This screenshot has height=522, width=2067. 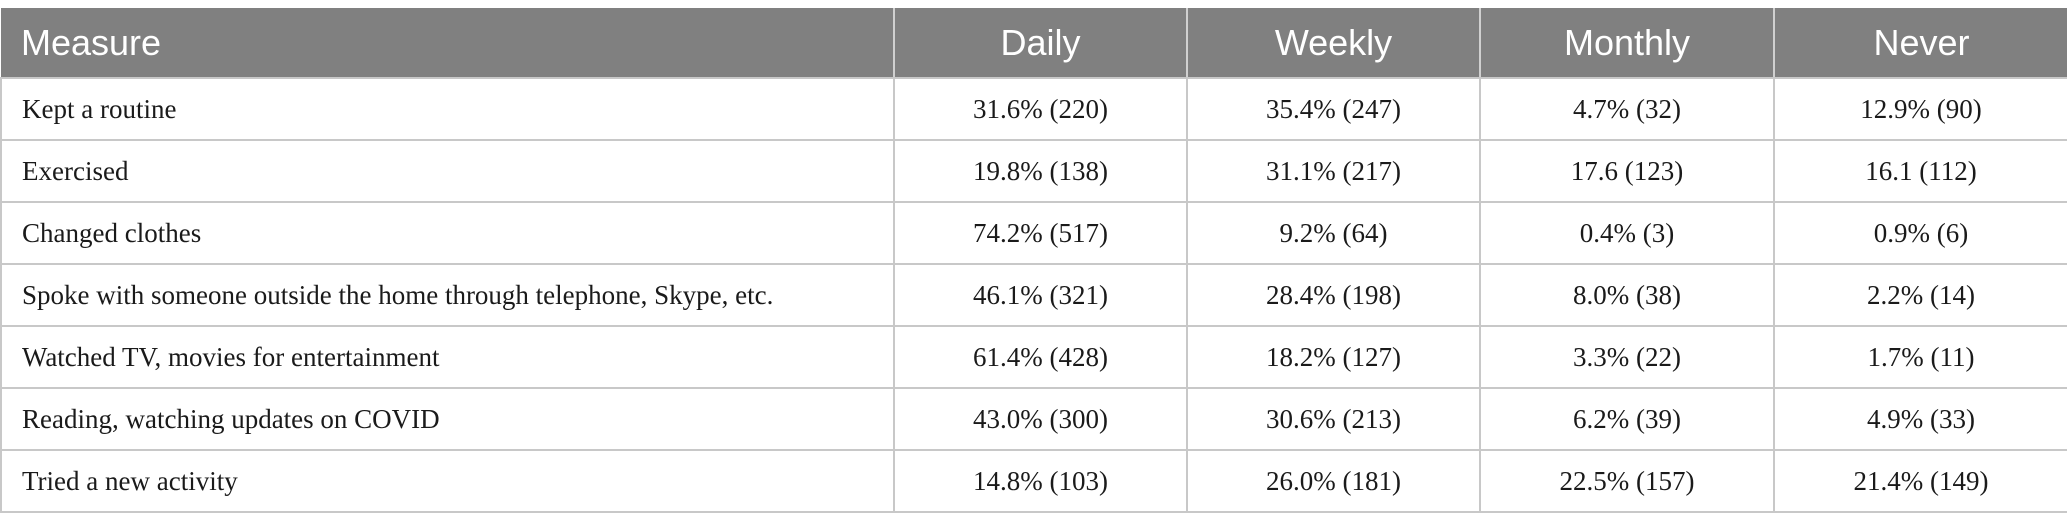 I want to click on cell-monthly: 22.5% (157), so click(x=1627, y=481).